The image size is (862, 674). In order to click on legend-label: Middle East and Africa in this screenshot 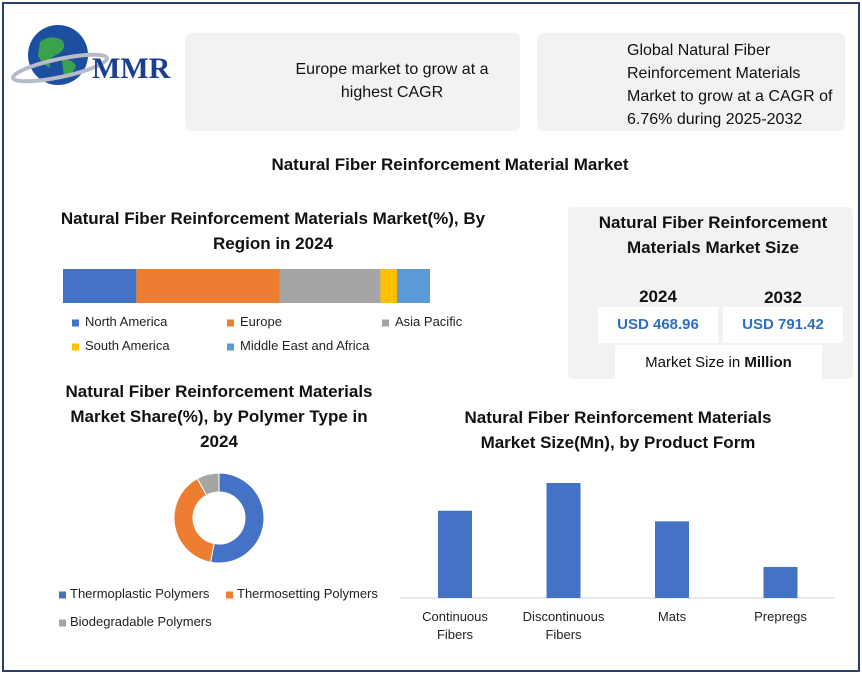, I will do `click(305, 345)`.